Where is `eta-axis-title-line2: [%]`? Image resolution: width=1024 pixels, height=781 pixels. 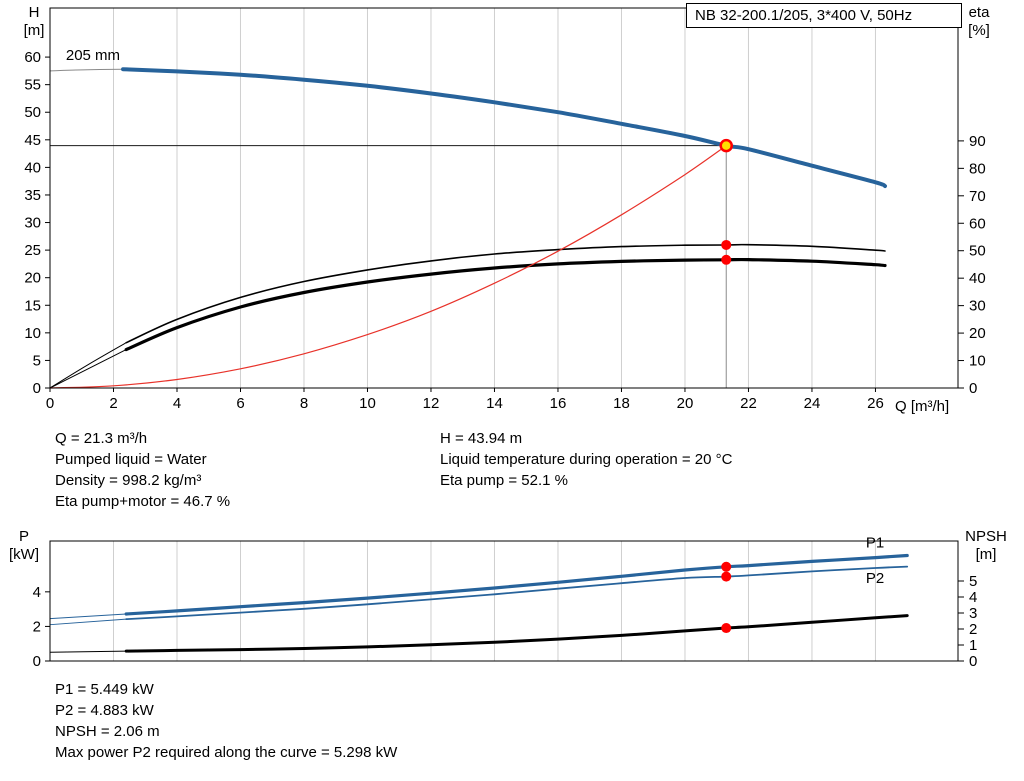 eta-axis-title-line2: [%] is located at coordinates (979, 30).